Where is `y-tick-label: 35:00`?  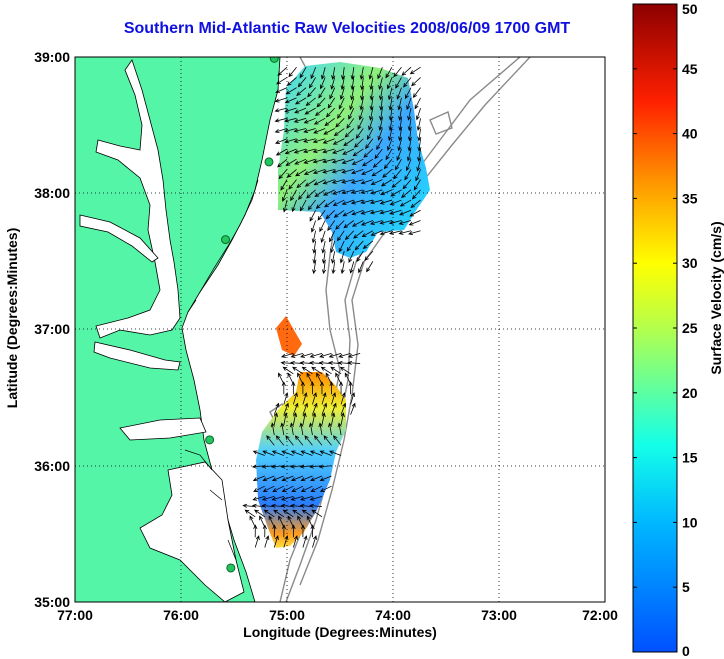
y-tick-label: 35:00 is located at coordinates (52, 602).